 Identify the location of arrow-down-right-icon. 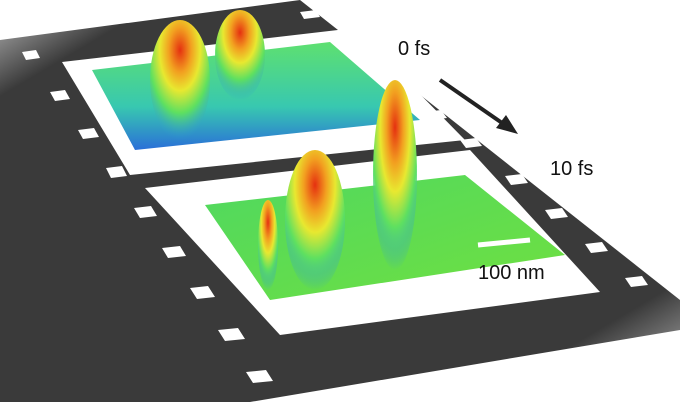
(478, 106).